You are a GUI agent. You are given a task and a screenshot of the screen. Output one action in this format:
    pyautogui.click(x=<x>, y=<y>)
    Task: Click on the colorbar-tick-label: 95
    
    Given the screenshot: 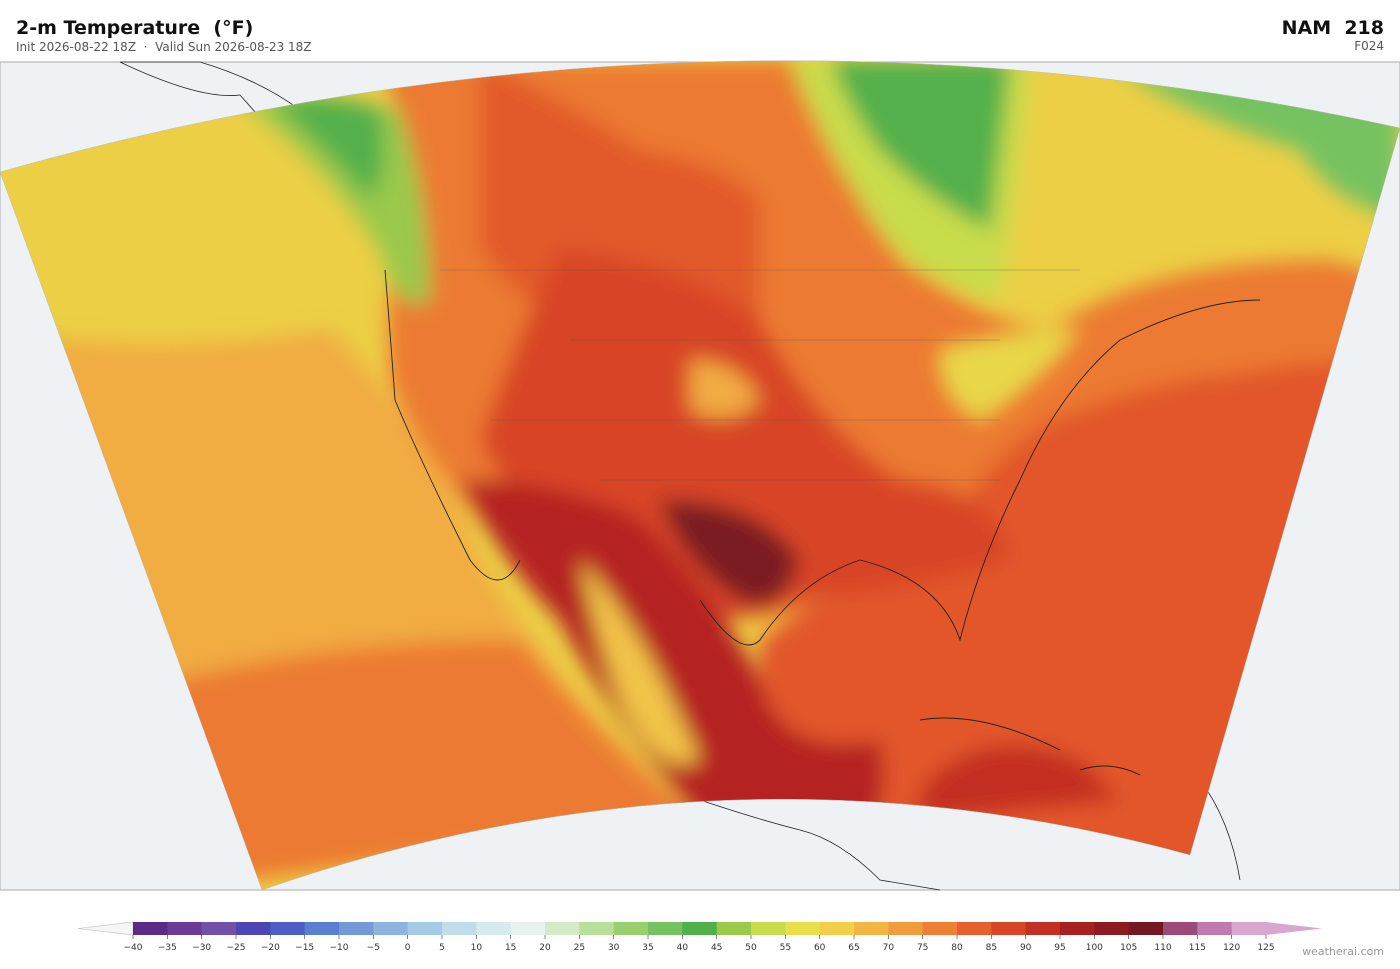 What is the action you would take?
    pyautogui.click(x=1059, y=948)
    